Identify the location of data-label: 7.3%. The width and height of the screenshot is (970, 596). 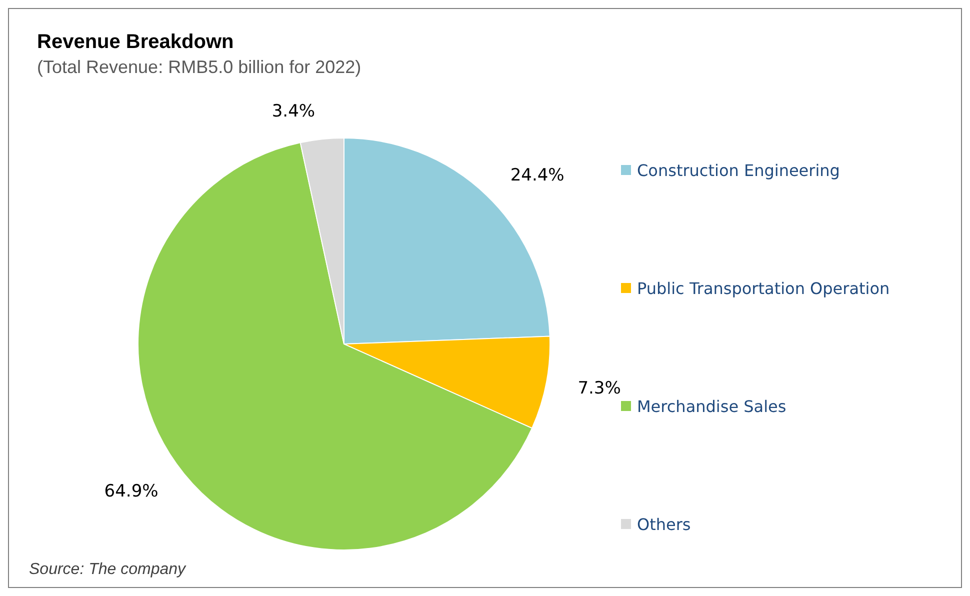
(599, 388).